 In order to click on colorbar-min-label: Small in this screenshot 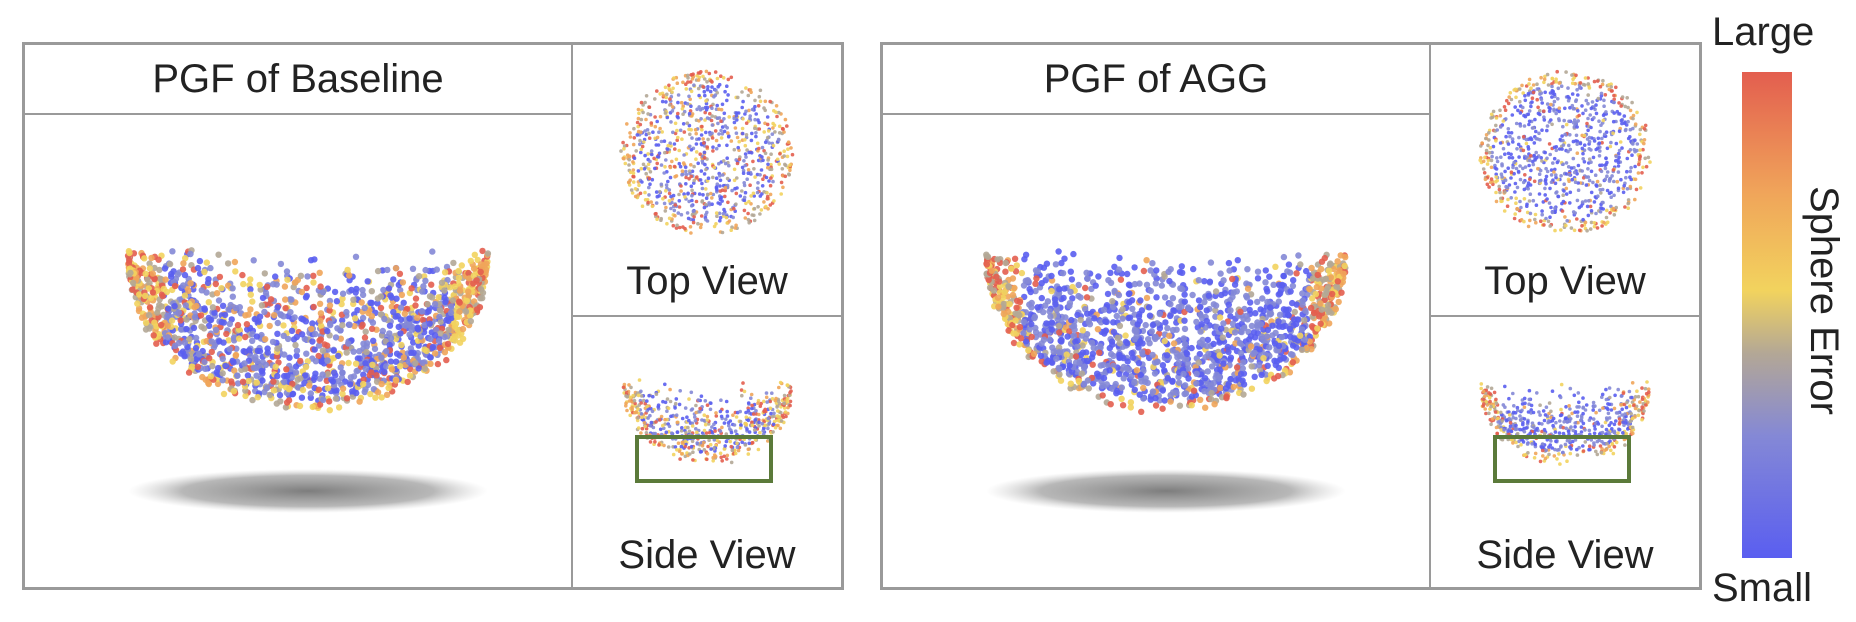, I will do `click(1762, 588)`.